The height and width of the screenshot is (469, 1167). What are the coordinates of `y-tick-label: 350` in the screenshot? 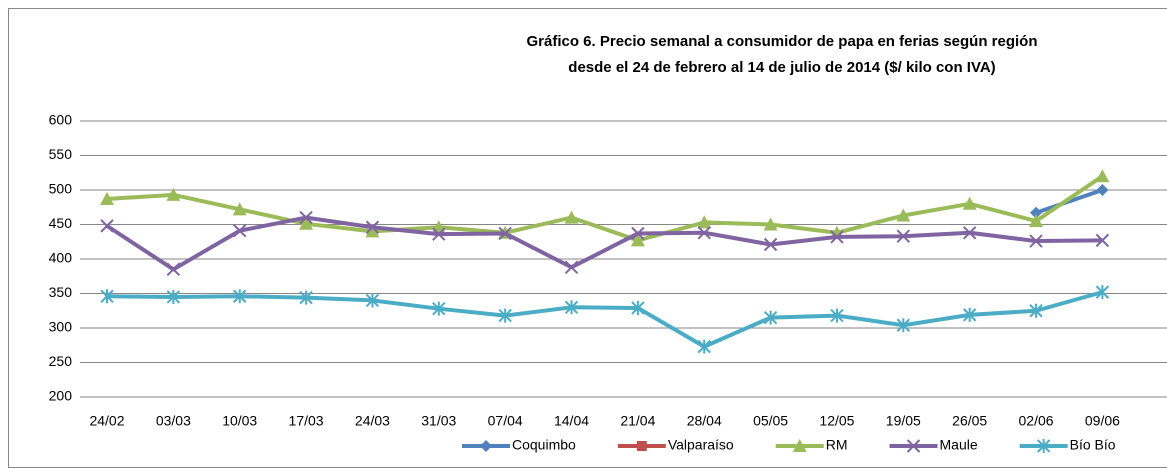 It's located at (61, 292).